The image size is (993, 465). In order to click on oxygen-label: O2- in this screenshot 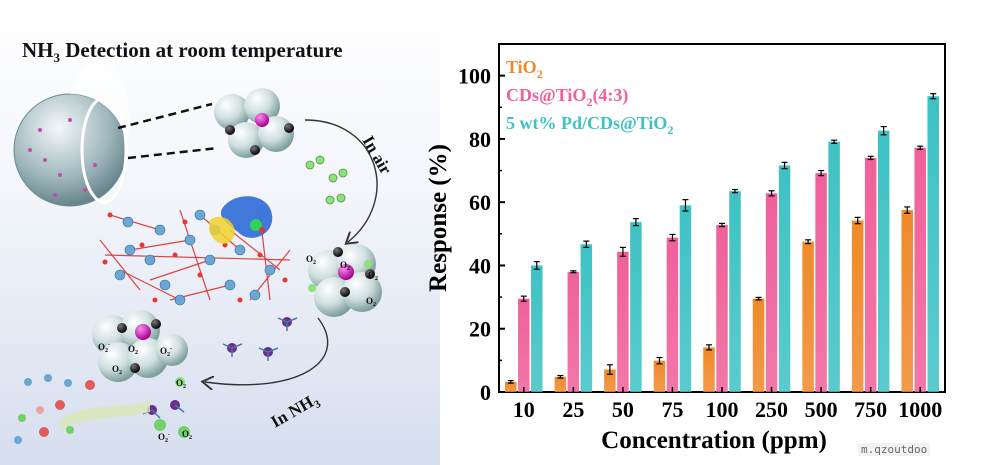, I will do `click(164, 438)`.